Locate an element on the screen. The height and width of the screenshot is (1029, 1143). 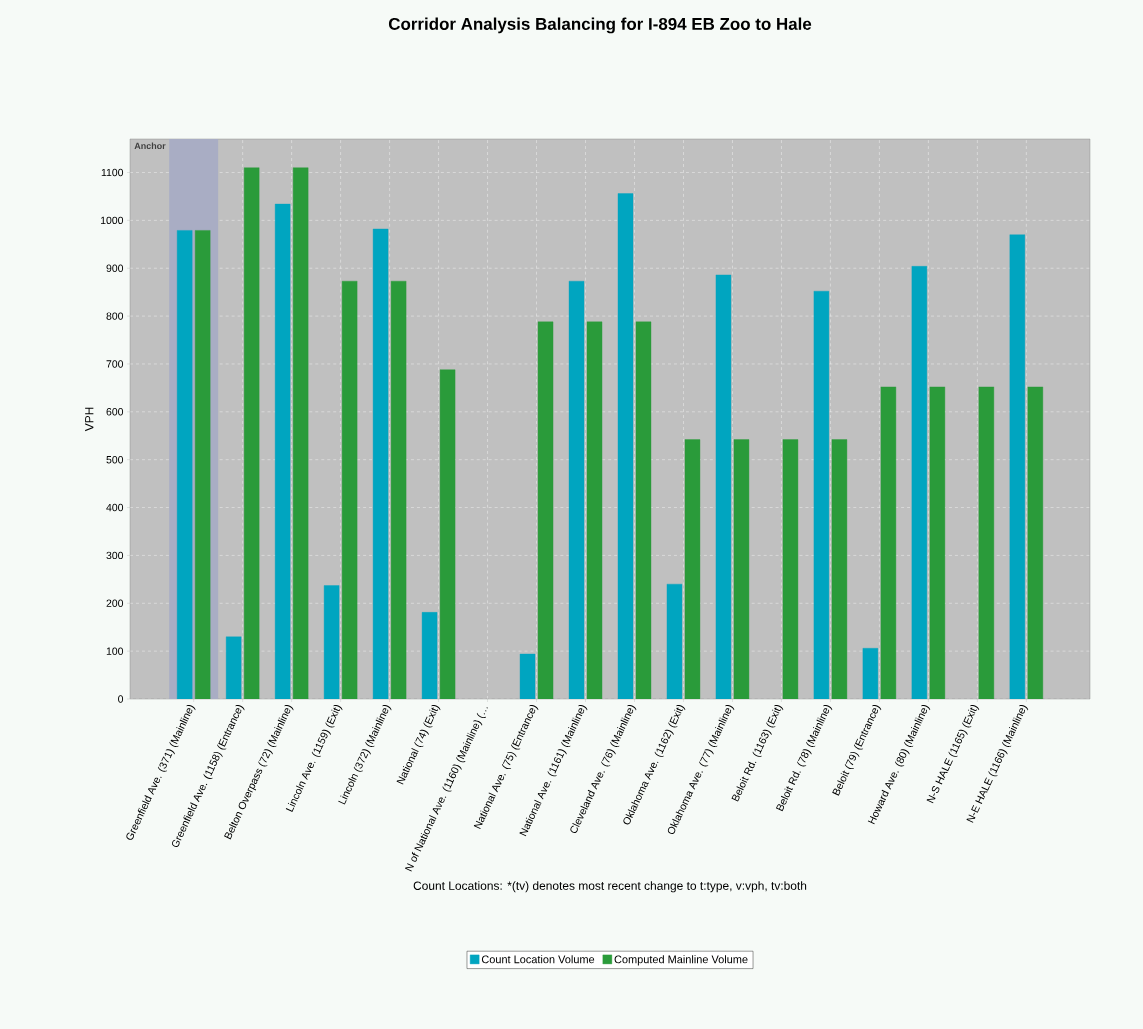
y-tick-label: 0 is located at coordinates (121, 699).